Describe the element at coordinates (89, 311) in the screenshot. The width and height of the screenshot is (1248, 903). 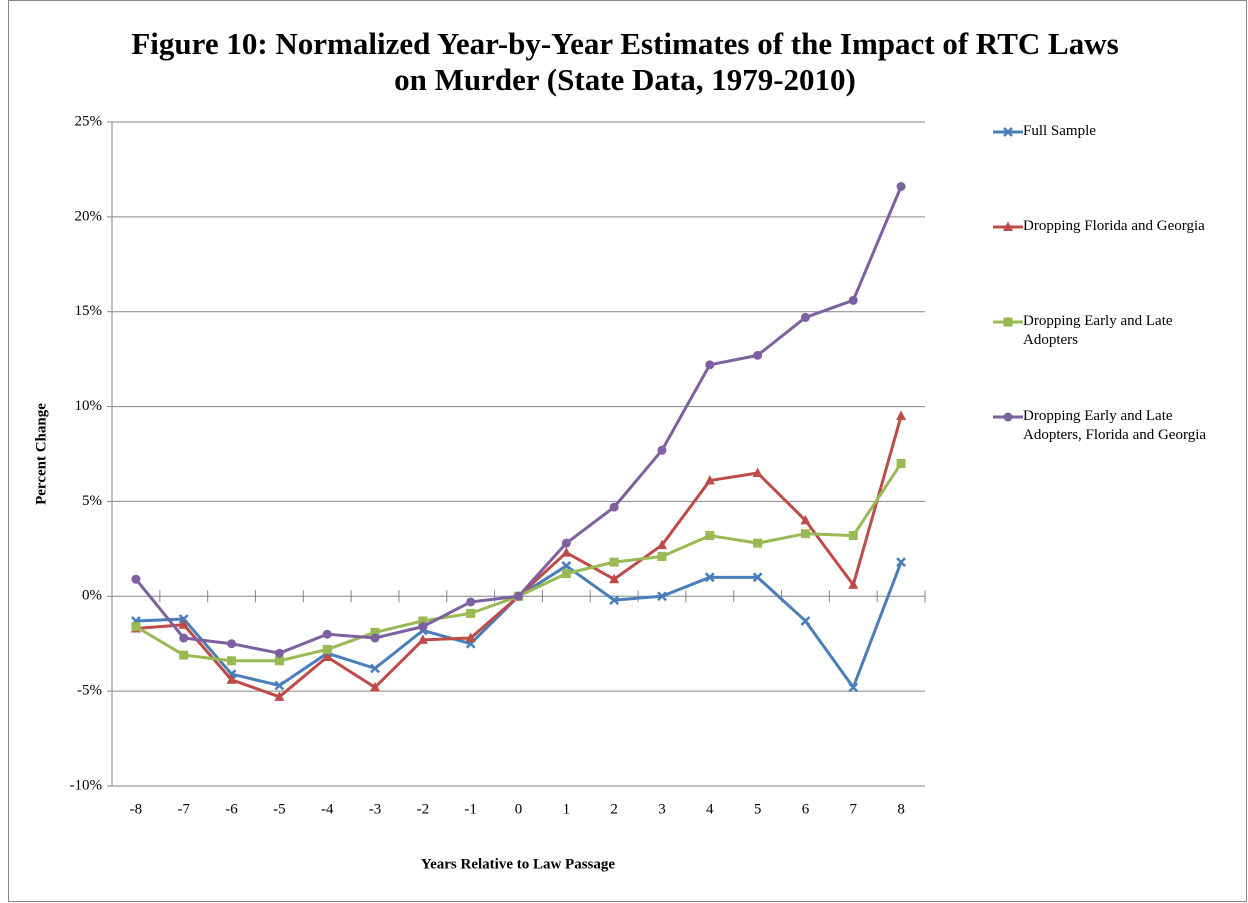
I see `y-tick-label: 15%` at that location.